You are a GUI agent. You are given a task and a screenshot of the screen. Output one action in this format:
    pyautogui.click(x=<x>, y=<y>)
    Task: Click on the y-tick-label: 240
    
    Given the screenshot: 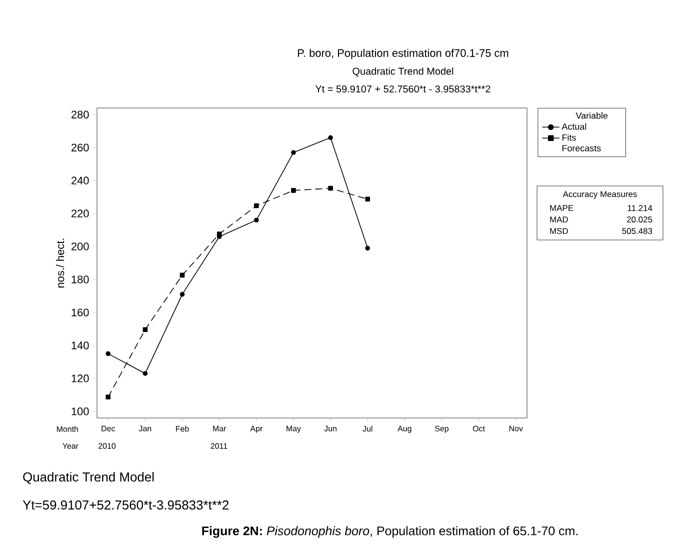 What is the action you would take?
    pyautogui.click(x=80, y=180)
    